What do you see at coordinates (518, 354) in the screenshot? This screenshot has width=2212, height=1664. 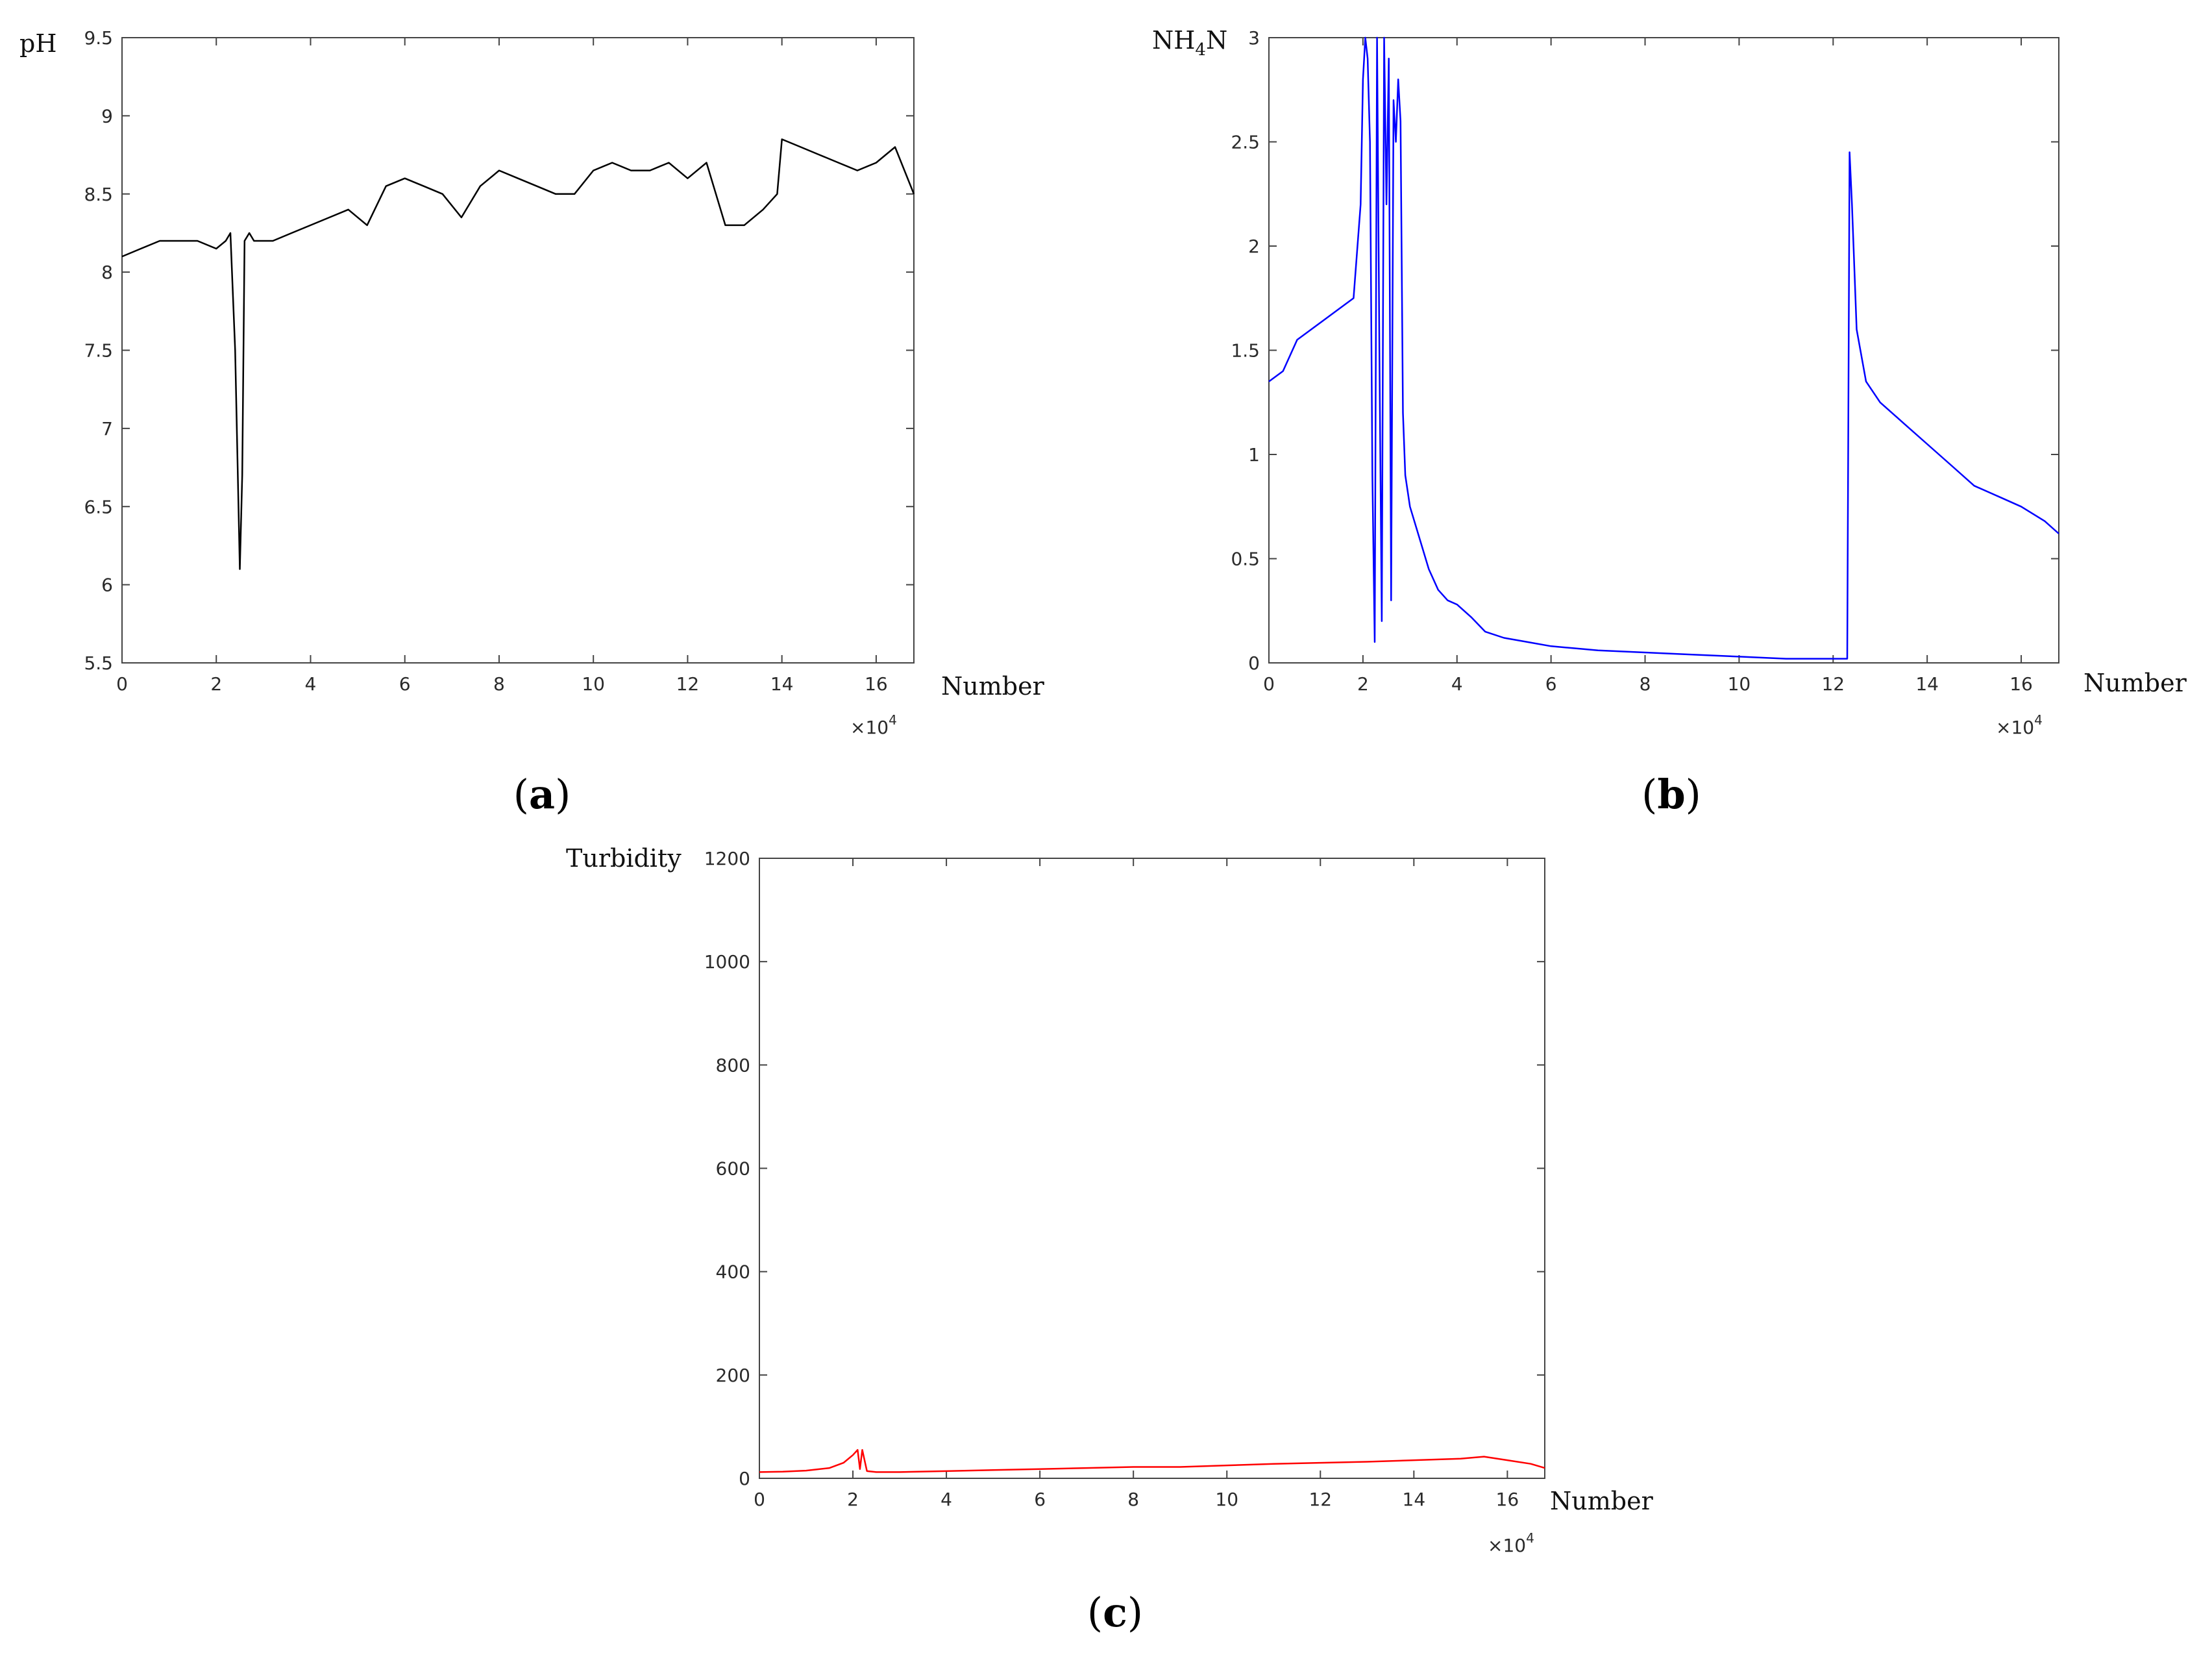 I see `ph-series-line` at bounding box center [518, 354].